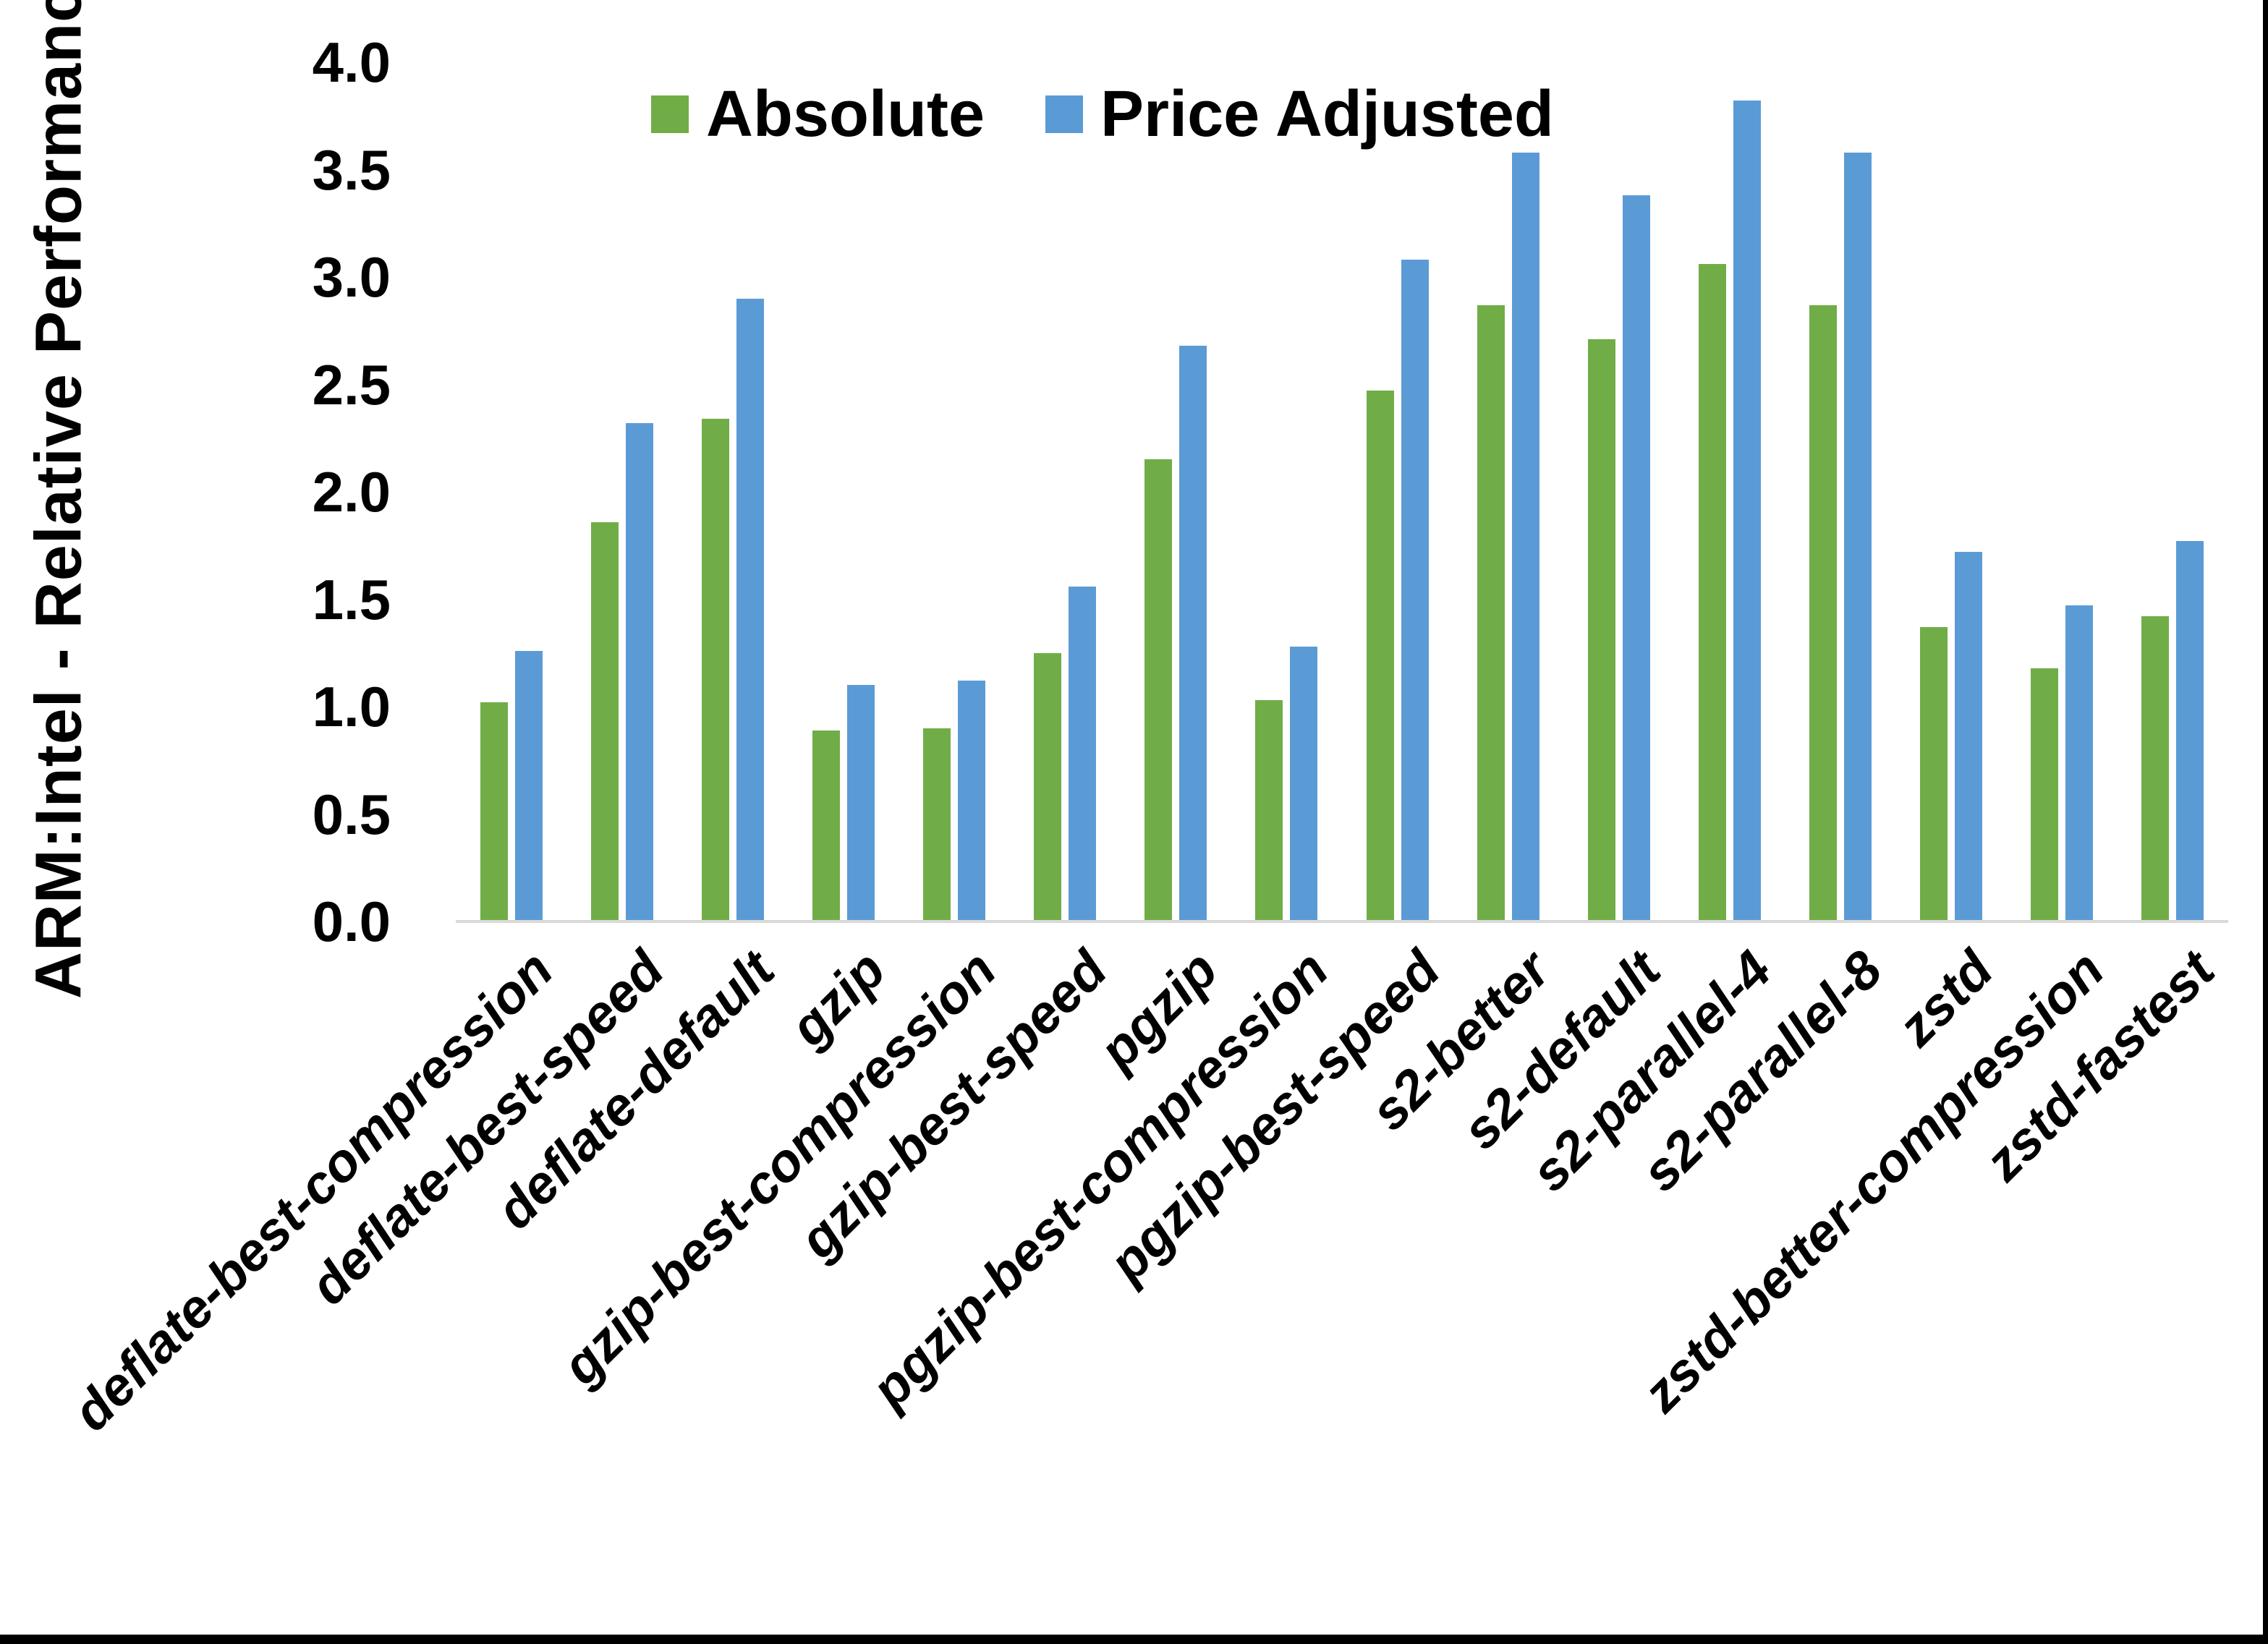 The image size is (2268, 1644). What do you see at coordinates (621, 491) in the screenshot?
I see `bar-group-deflate-best-speed` at bounding box center [621, 491].